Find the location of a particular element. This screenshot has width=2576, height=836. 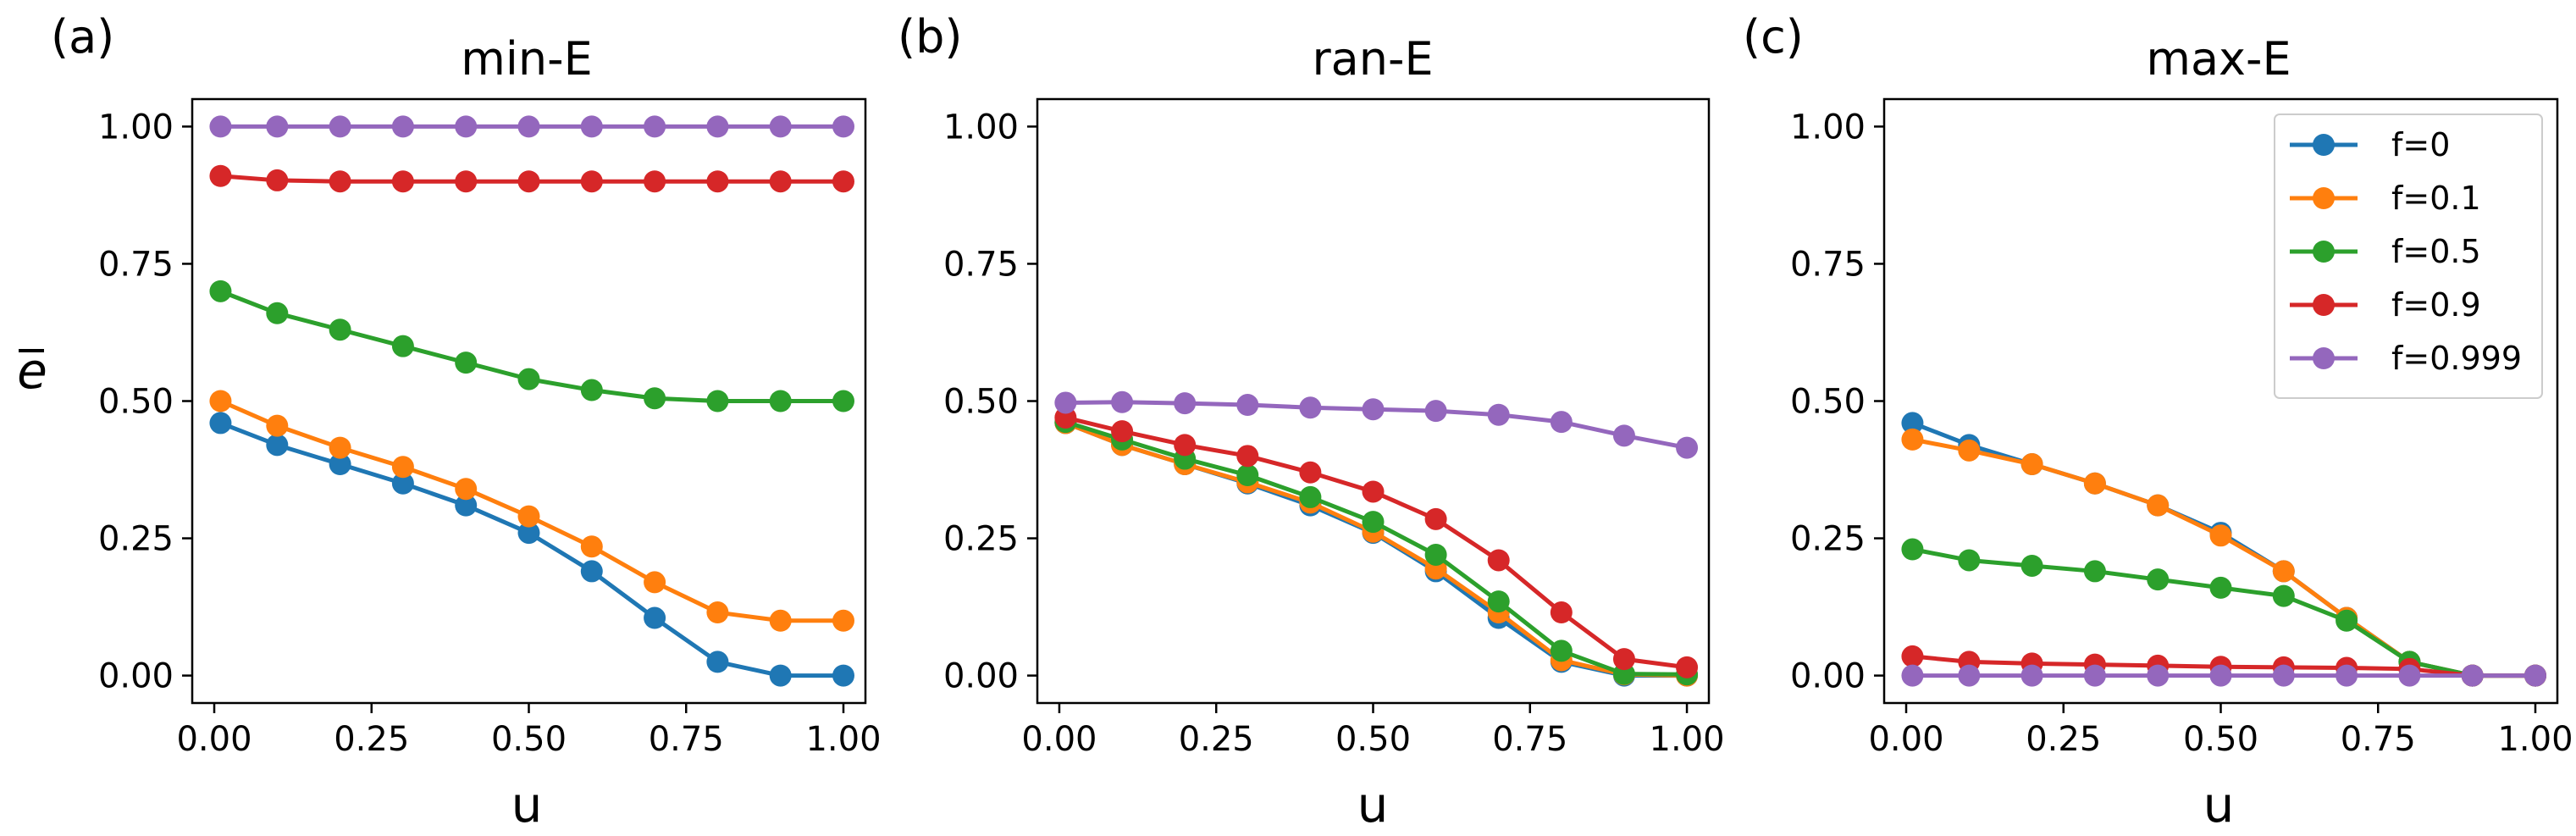

panel-a-label: (a) is located at coordinates (82, 37).